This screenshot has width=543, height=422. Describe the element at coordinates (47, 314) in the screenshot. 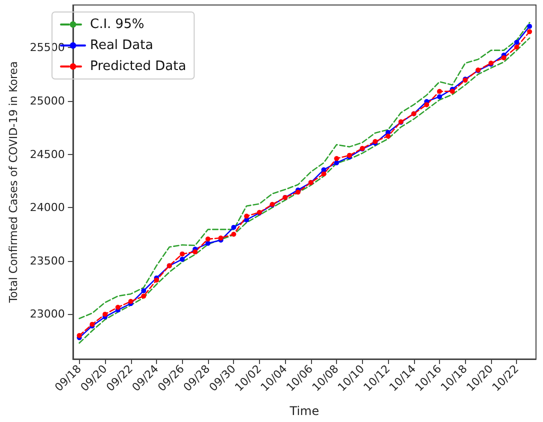

I see `y-tick-label: 23000` at that location.